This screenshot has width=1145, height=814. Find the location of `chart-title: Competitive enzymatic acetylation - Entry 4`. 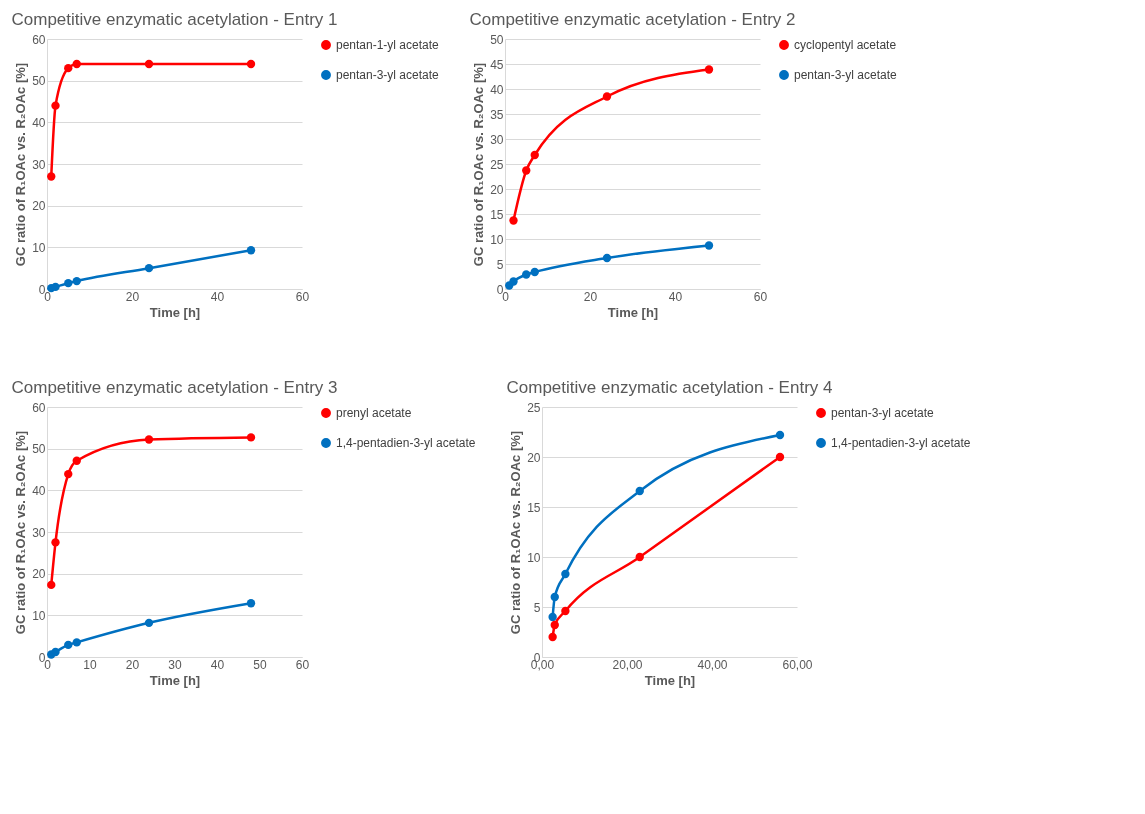

chart-title: Competitive enzymatic acetylation - Entry 4 is located at coordinates (669, 387).